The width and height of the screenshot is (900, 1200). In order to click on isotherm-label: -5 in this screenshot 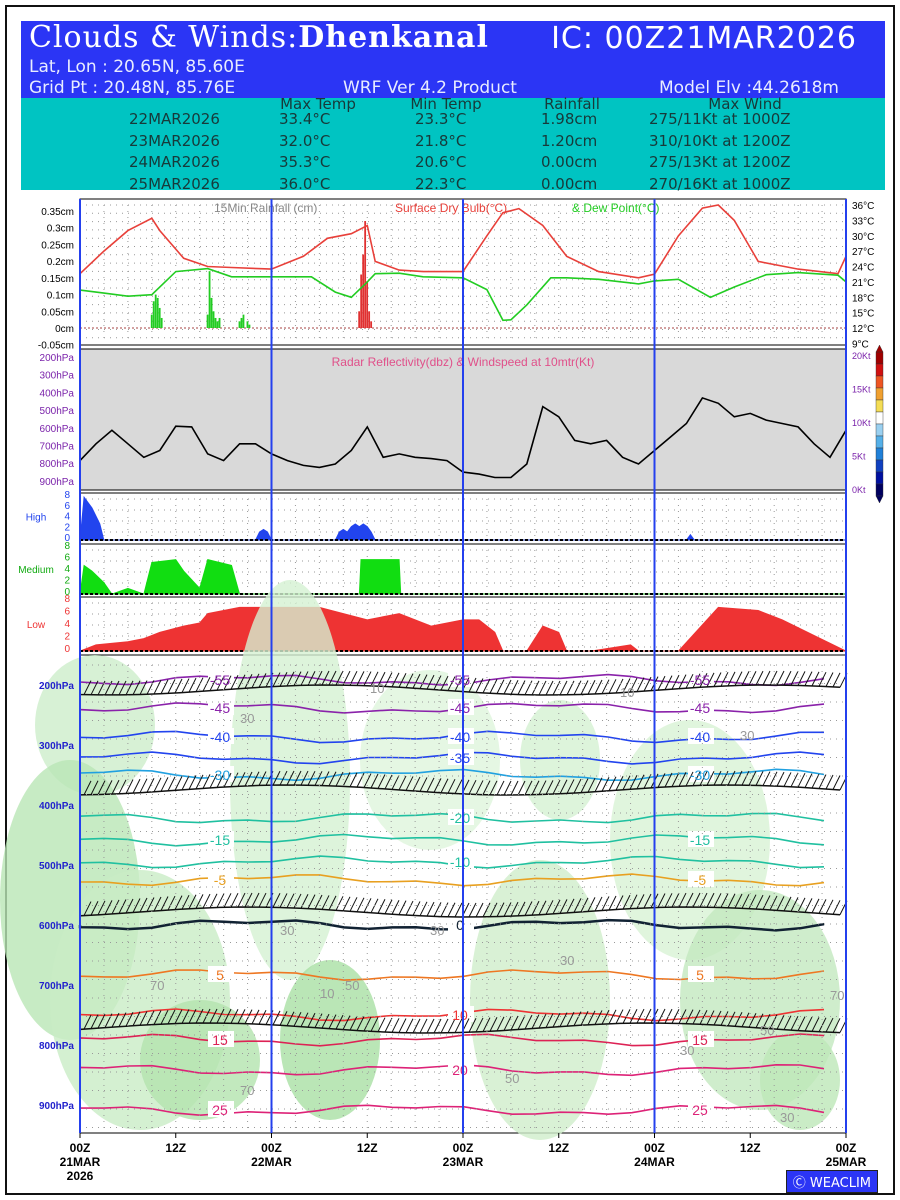, I will do `click(220, 880)`.